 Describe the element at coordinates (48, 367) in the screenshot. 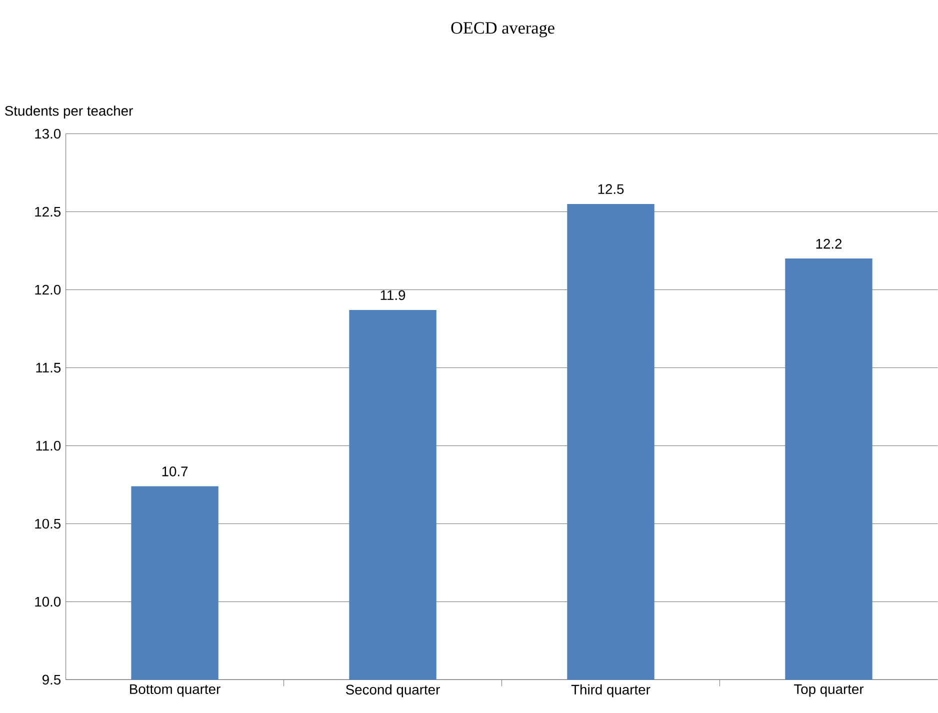

I see `y-tick-label: 11.5` at that location.